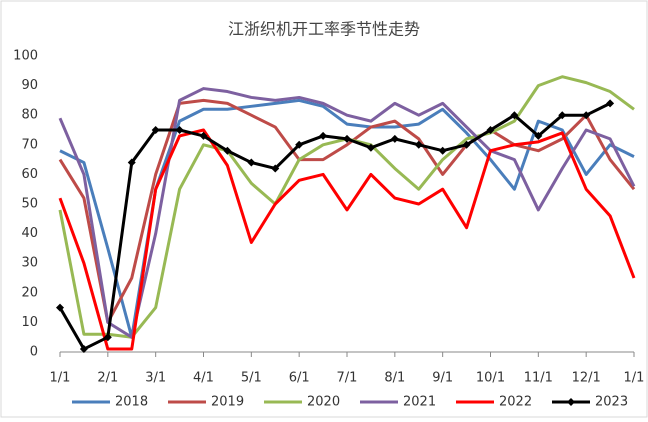  What do you see at coordinates (490, 378) in the screenshot?
I see `x-tick-label: 10/1` at bounding box center [490, 378].